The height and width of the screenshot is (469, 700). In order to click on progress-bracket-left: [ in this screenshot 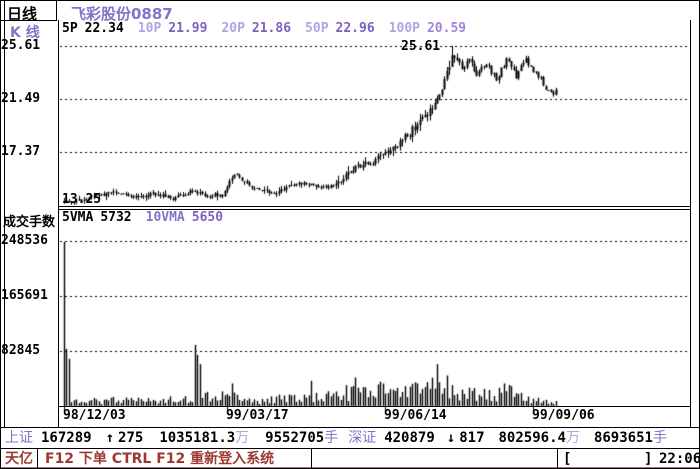, I will do `click(567, 459)`.